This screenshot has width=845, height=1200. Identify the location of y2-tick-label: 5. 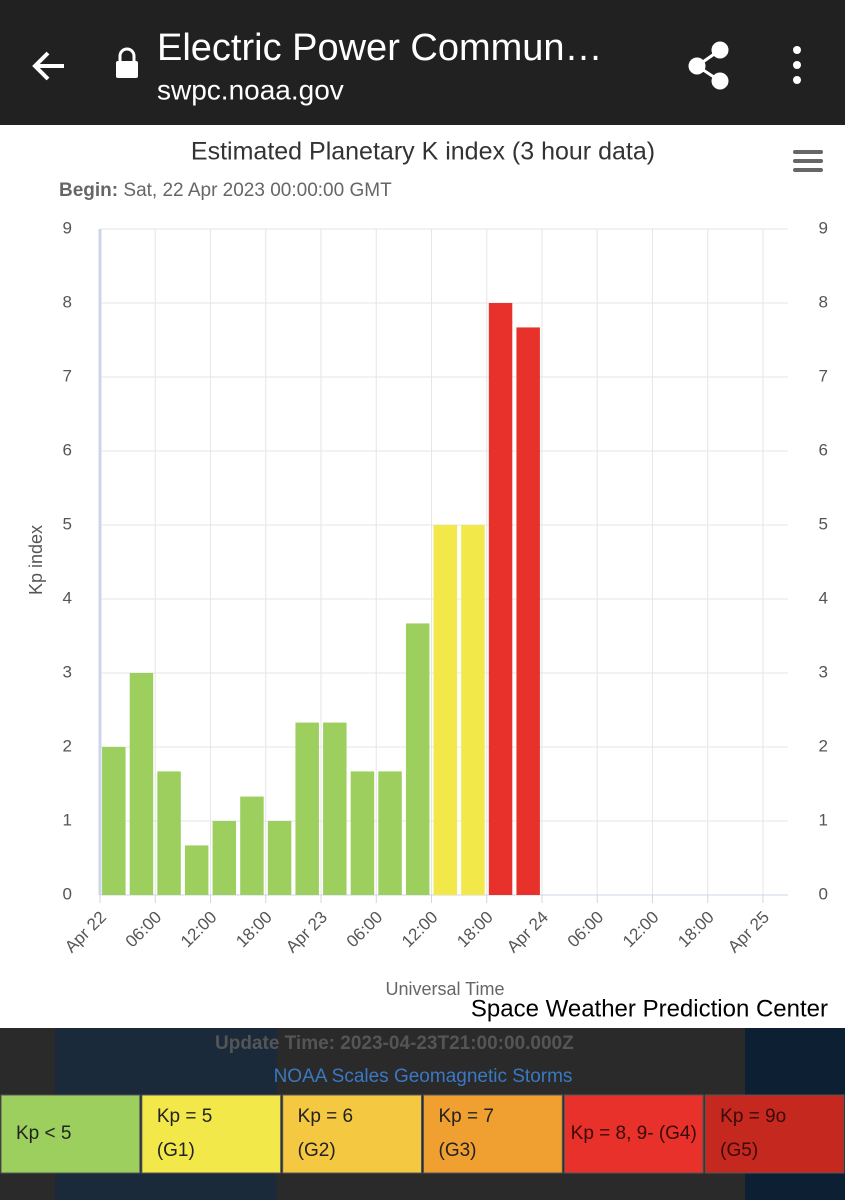
(823, 523).